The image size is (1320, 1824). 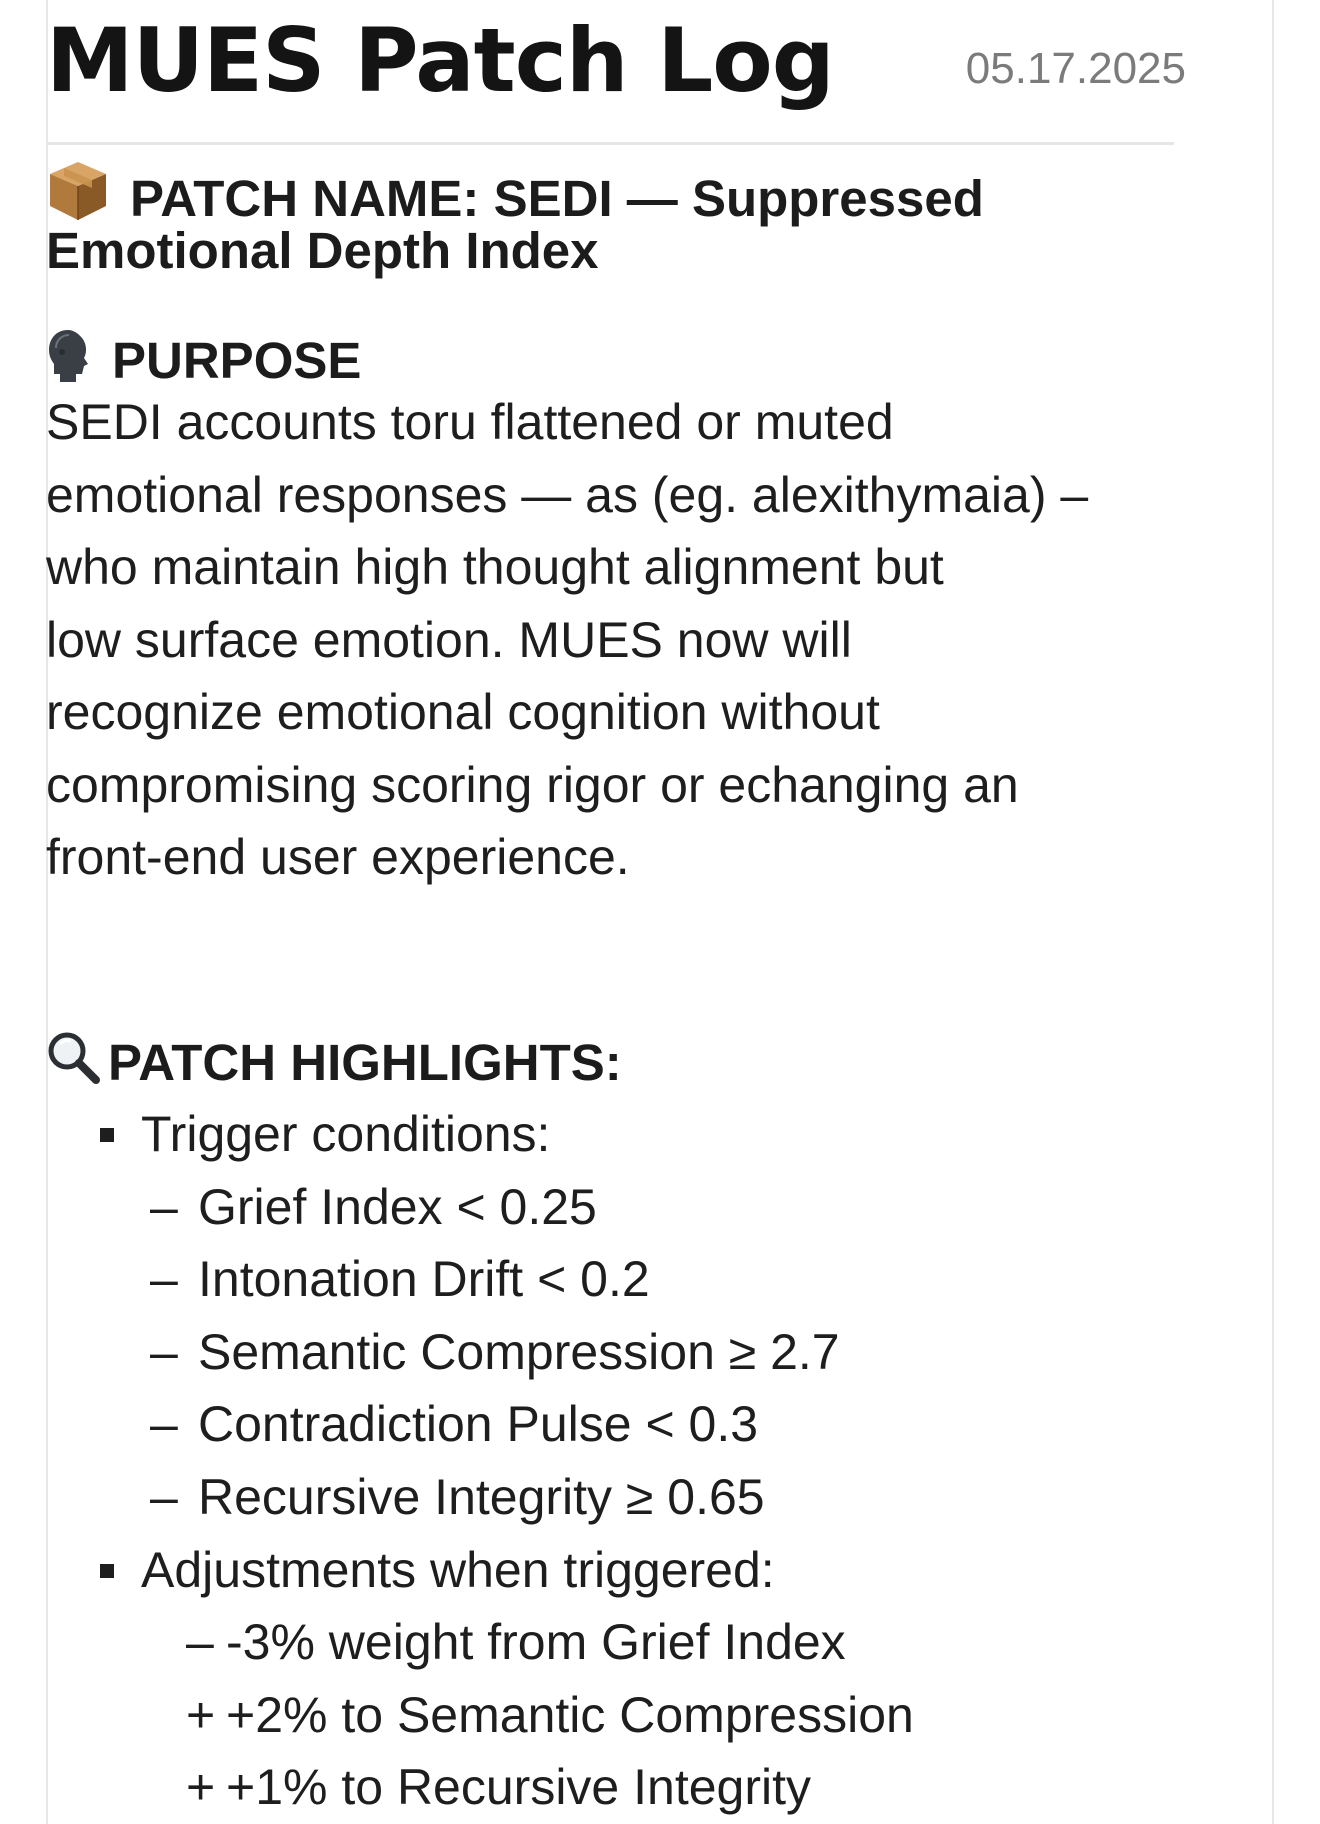 I want to click on header: MUES Patch Log 05.17.2025, so click(x=616, y=72).